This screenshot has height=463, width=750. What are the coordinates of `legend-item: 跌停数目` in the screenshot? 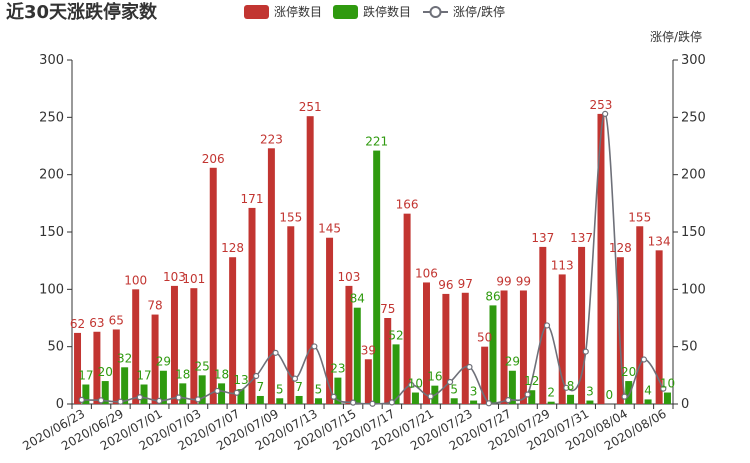 It's located at (372, 11).